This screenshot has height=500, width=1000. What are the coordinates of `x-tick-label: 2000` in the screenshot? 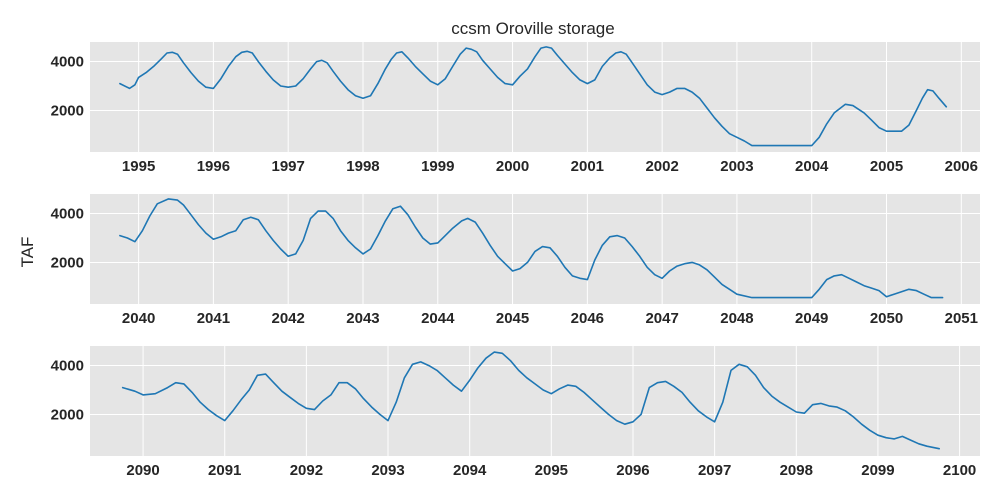 It's located at (512, 166).